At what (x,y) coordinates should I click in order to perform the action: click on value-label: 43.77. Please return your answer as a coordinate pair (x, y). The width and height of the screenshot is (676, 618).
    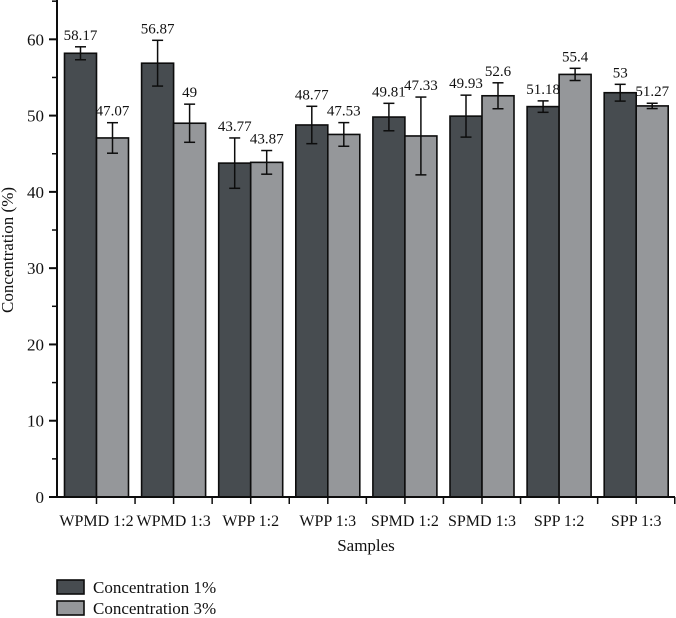
    Looking at the image, I should click on (235, 127).